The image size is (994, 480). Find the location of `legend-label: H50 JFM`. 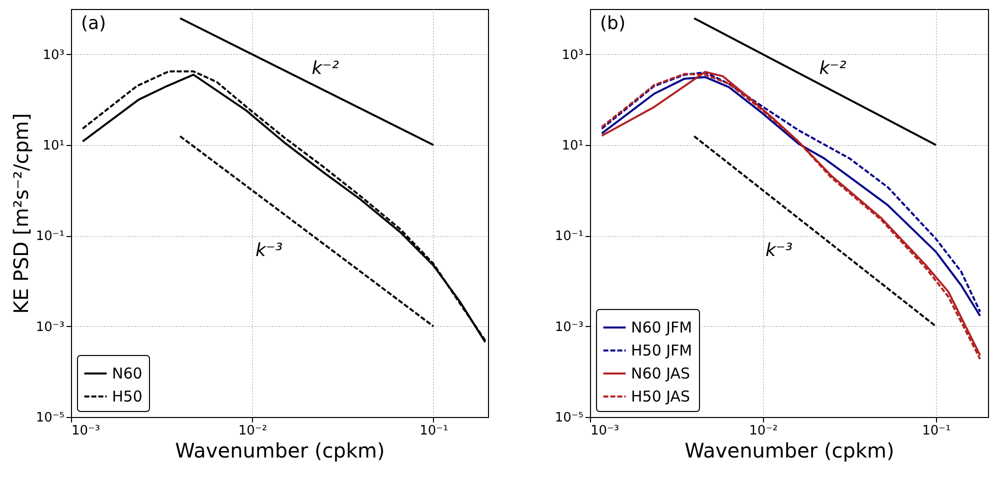

legend-label: H50 JFM is located at coordinates (661, 351).